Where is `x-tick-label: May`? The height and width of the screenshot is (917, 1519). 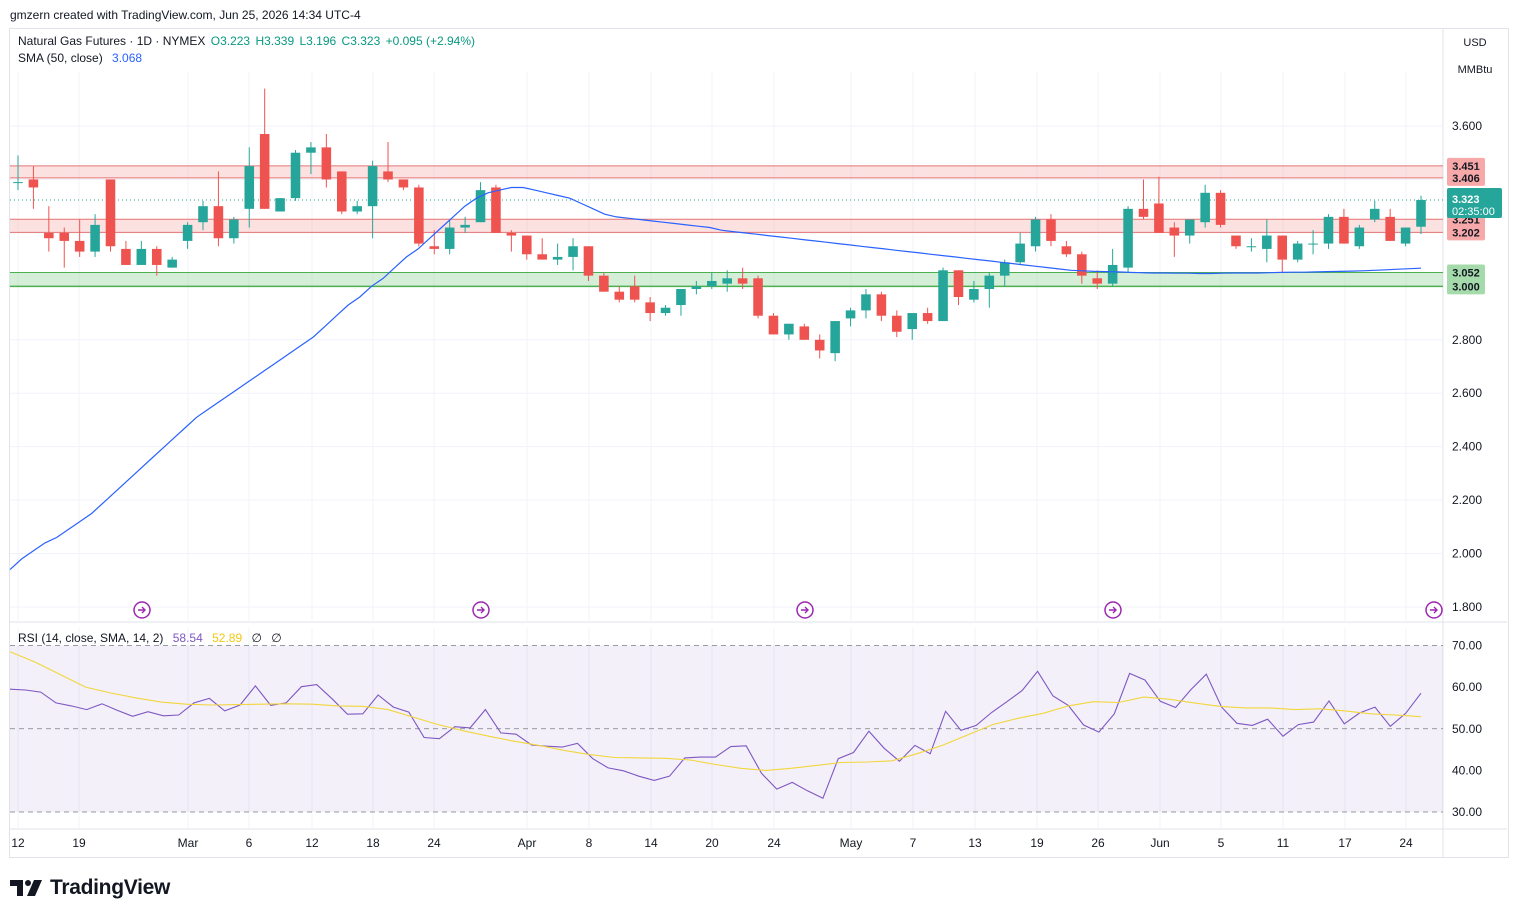
x-tick-label: May is located at coordinates (851, 843).